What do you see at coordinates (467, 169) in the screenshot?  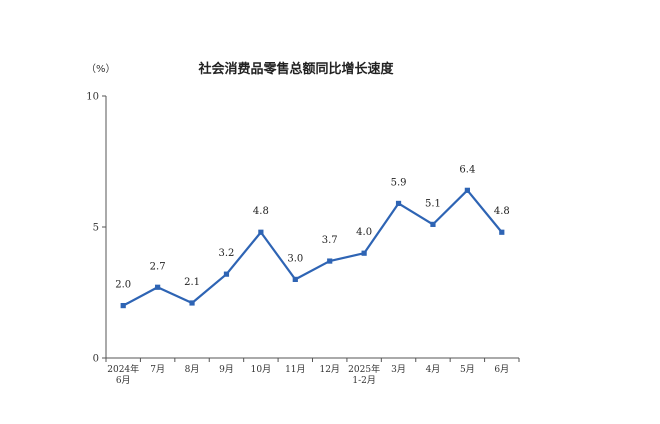 I see `data-label: 6.4` at bounding box center [467, 169].